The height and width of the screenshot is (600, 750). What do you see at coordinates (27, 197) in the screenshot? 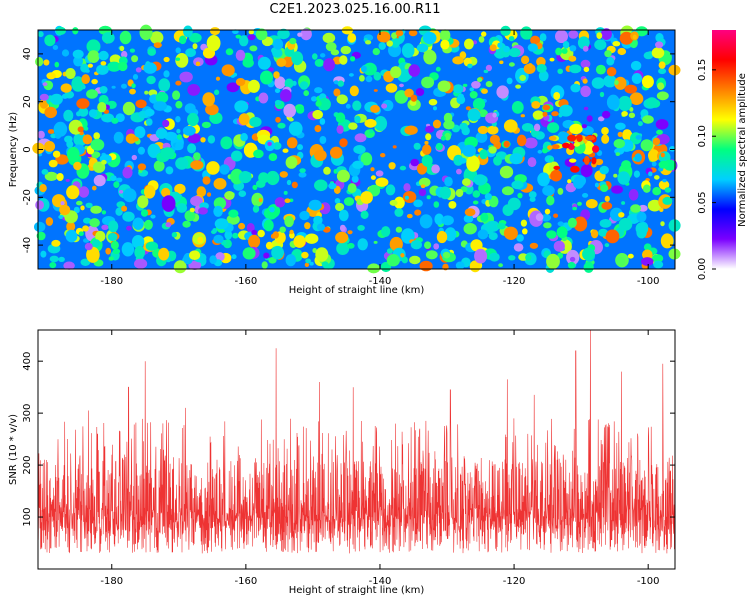
I see `y-tick-label: -20` at bounding box center [27, 197].